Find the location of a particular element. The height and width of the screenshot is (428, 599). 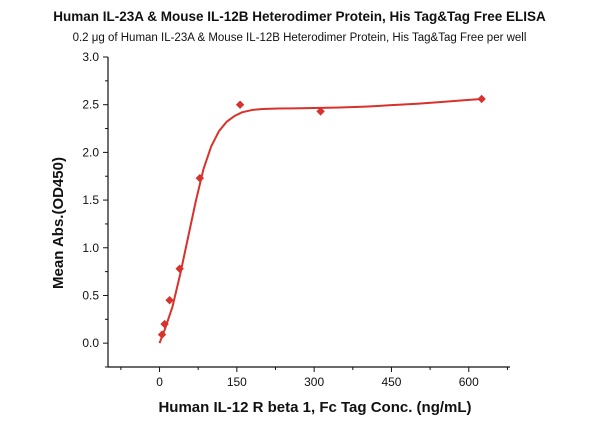

x-tick-label: 450 is located at coordinates (391, 382).